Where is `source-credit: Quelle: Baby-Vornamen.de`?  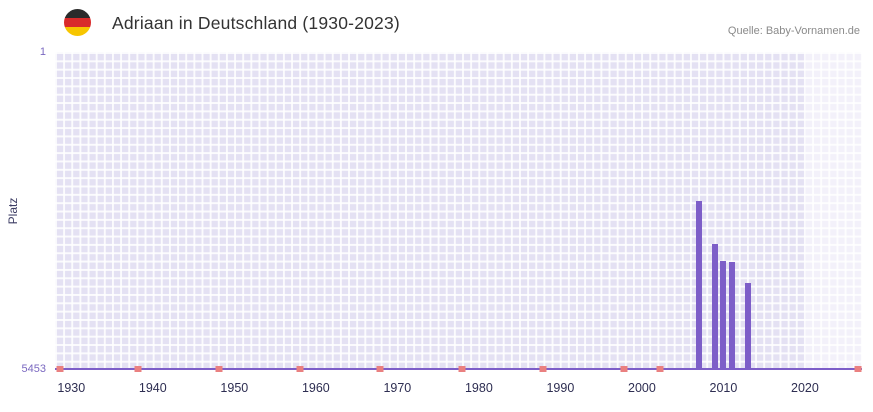 source-credit: Quelle: Baby-Vornamen.de is located at coordinates (793, 31).